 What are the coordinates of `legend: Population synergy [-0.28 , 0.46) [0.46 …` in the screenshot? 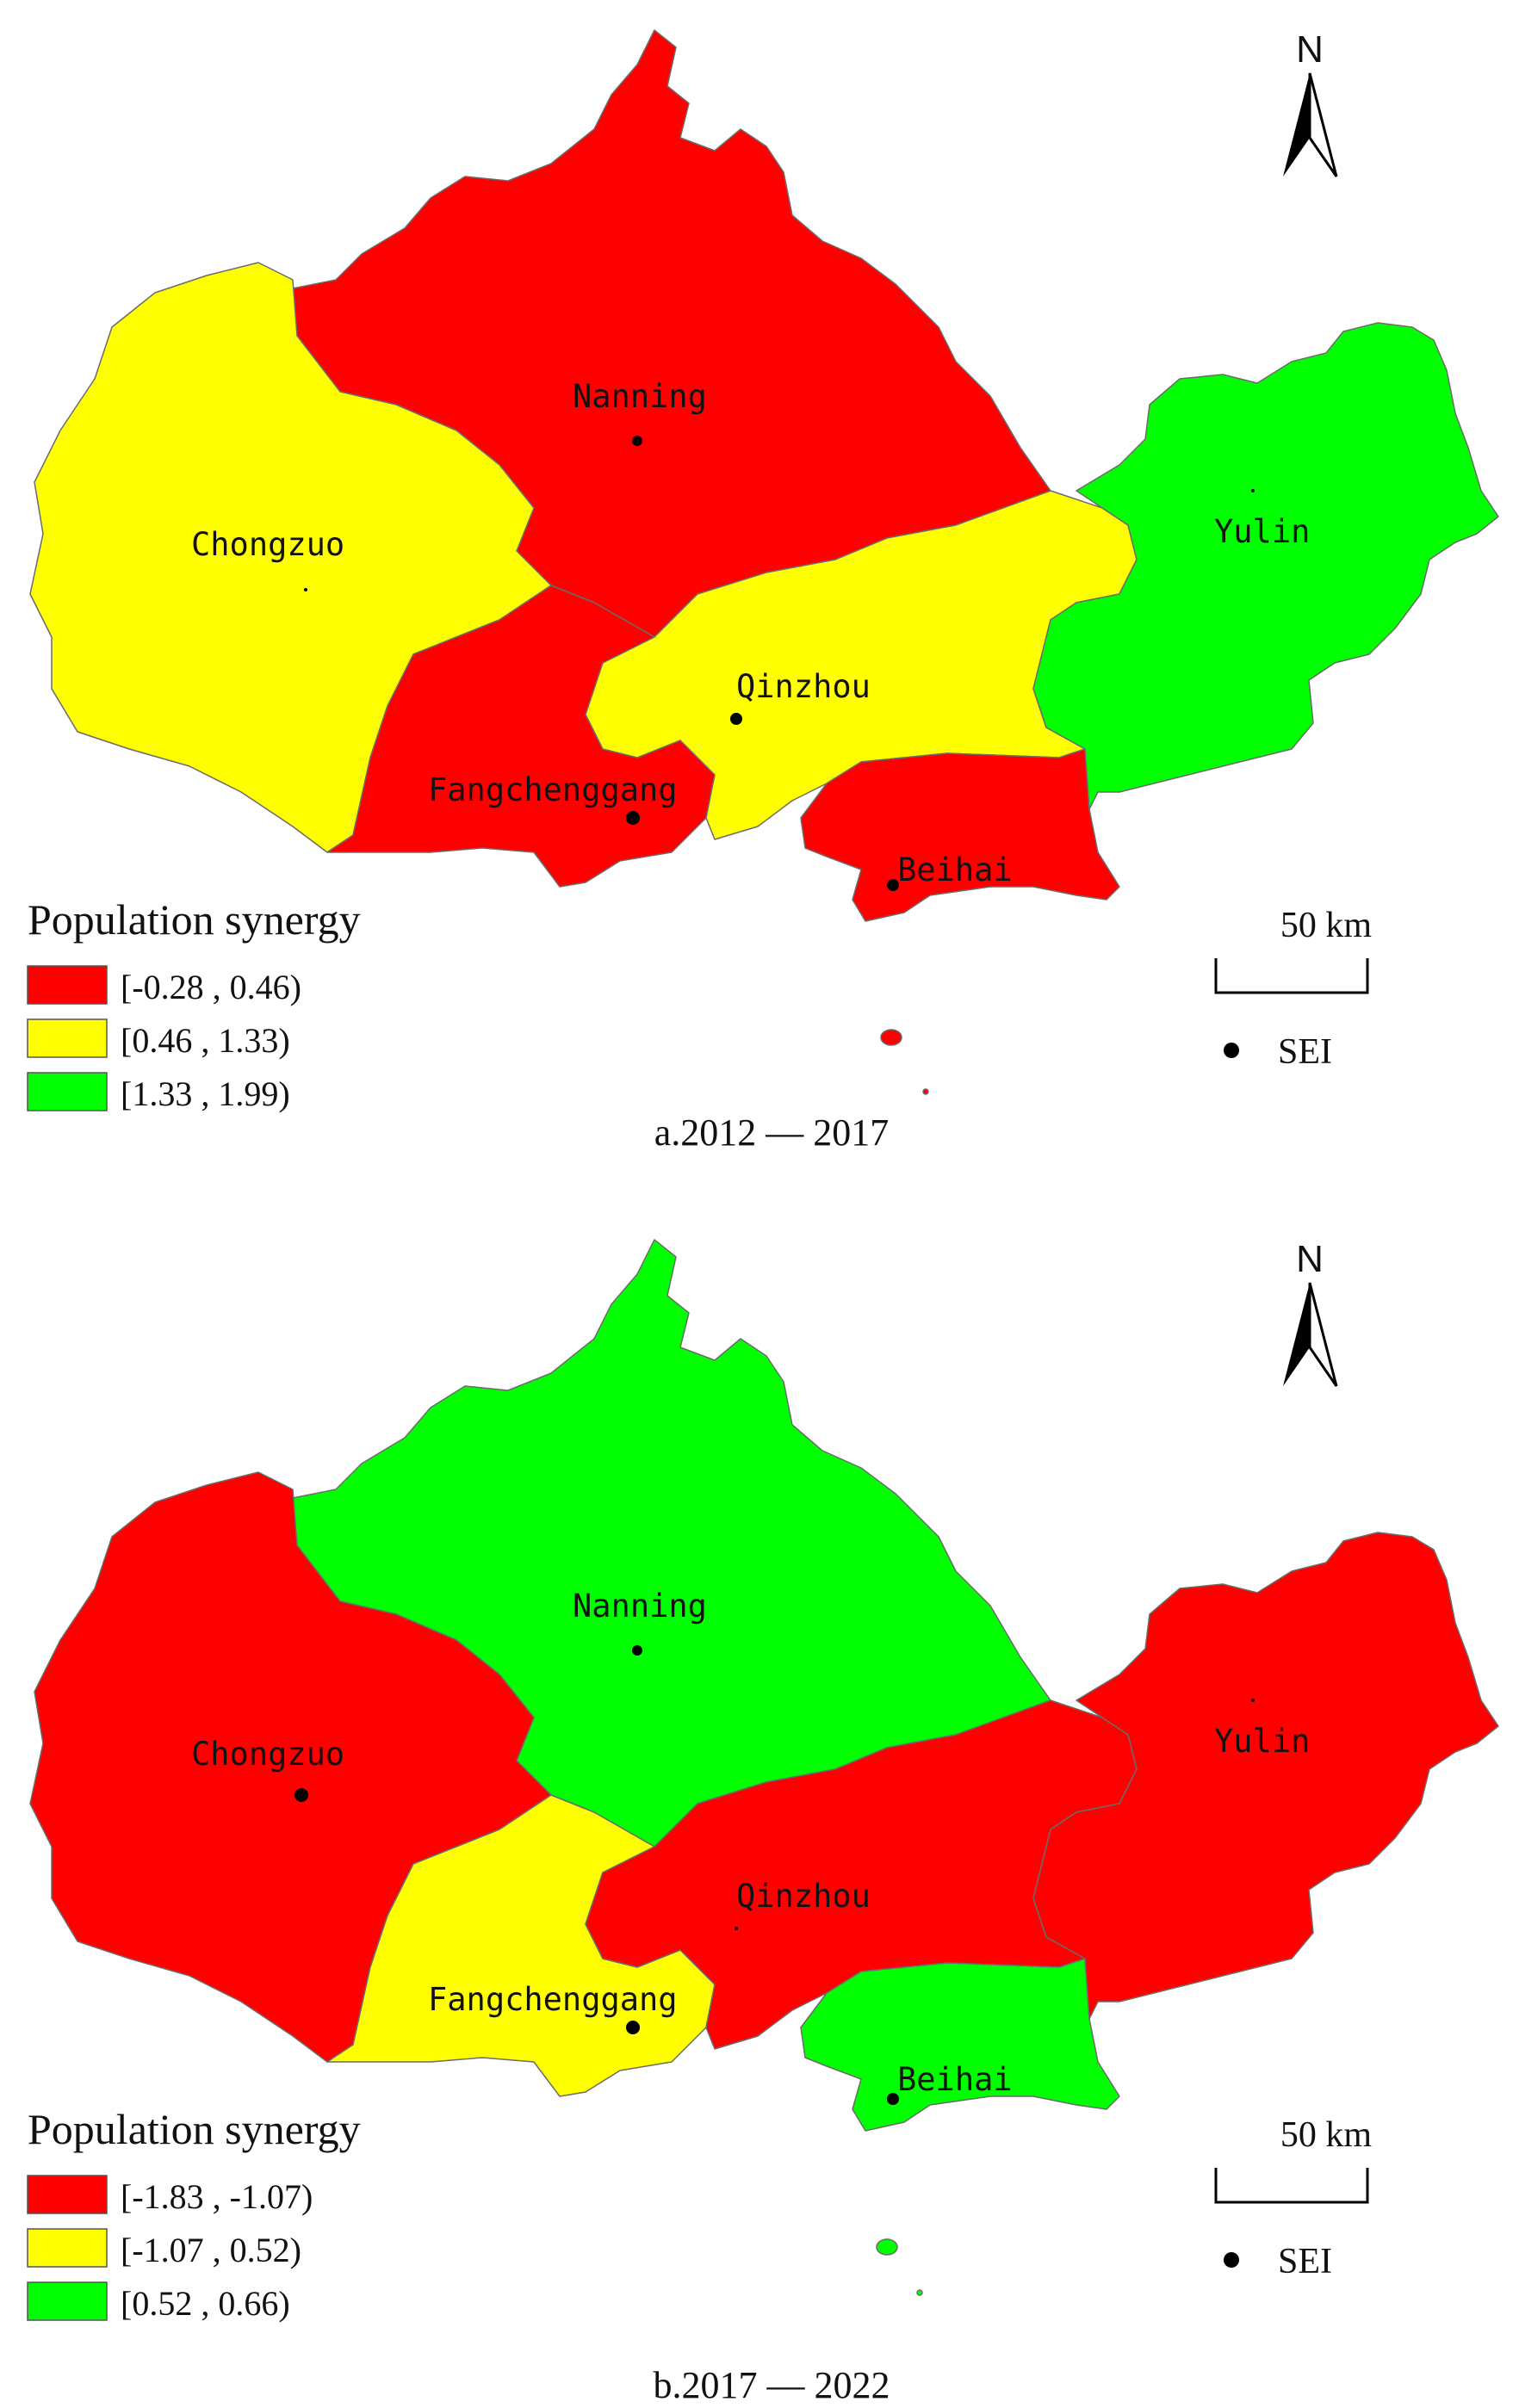 It's located at (194, 1004).